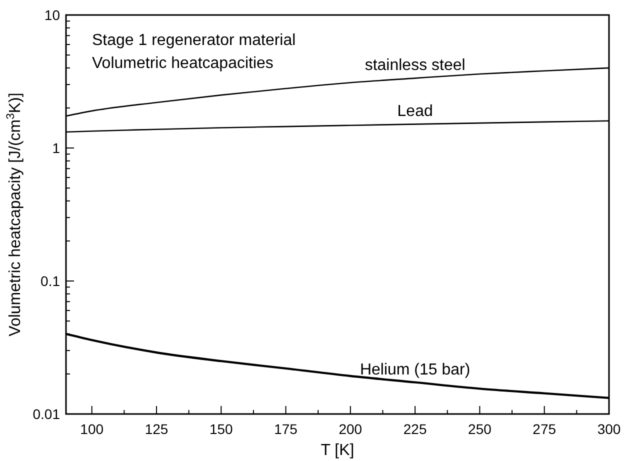 The image size is (636, 461). Describe the element at coordinates (156, 429) in the screenshot. I see `x-tick-label: 125` at that location.